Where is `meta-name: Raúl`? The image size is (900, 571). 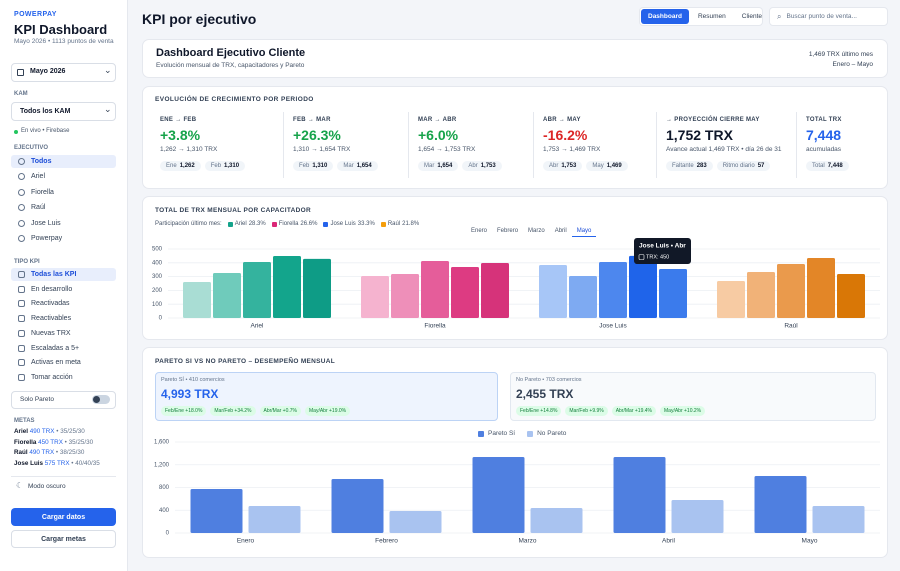 meta-name: Raúl is located at coordinates (21, 453).